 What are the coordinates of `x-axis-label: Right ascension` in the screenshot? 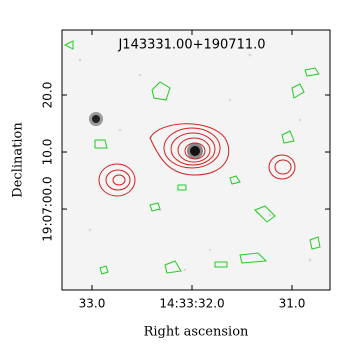 It's located at (196, 332).